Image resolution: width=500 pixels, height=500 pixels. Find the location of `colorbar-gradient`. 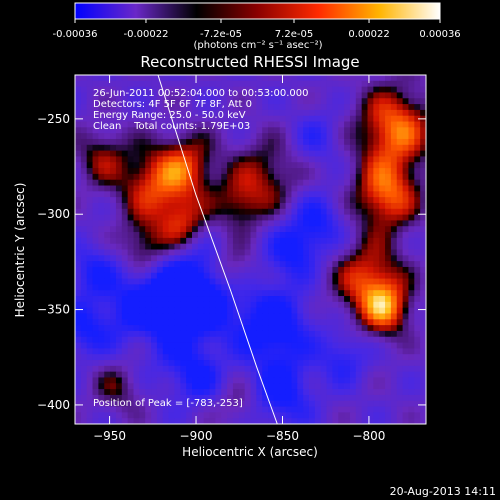

colorbar-gradient is located at coordinates (257, 11).